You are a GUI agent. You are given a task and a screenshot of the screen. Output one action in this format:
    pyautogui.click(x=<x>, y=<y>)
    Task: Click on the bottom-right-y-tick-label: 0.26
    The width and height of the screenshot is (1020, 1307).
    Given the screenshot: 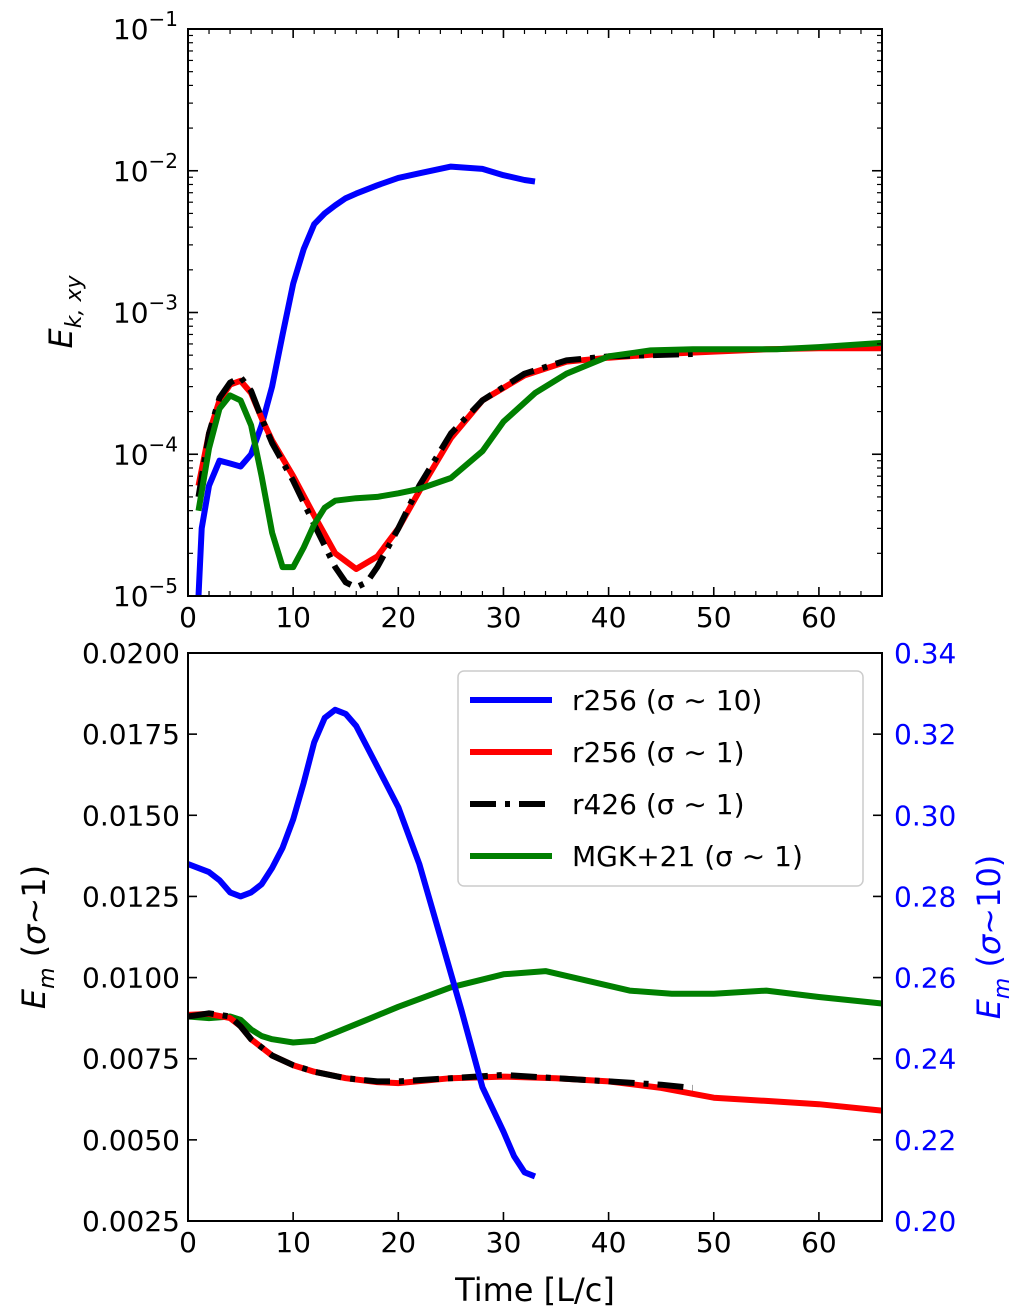 What is the action you would take?
    pyautogui.click(x=925, y=978)
    